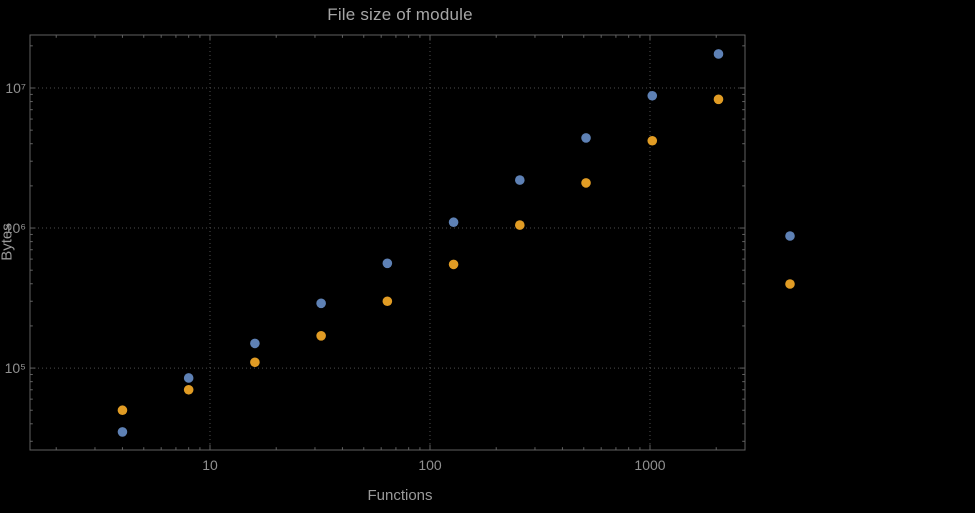 The height and width of the screenshot is (513, 975). What do you see at coordinates (15, 88) in the screenshot?
I see `y-tick-label: 10⁷` at bounding box center [15, 88].